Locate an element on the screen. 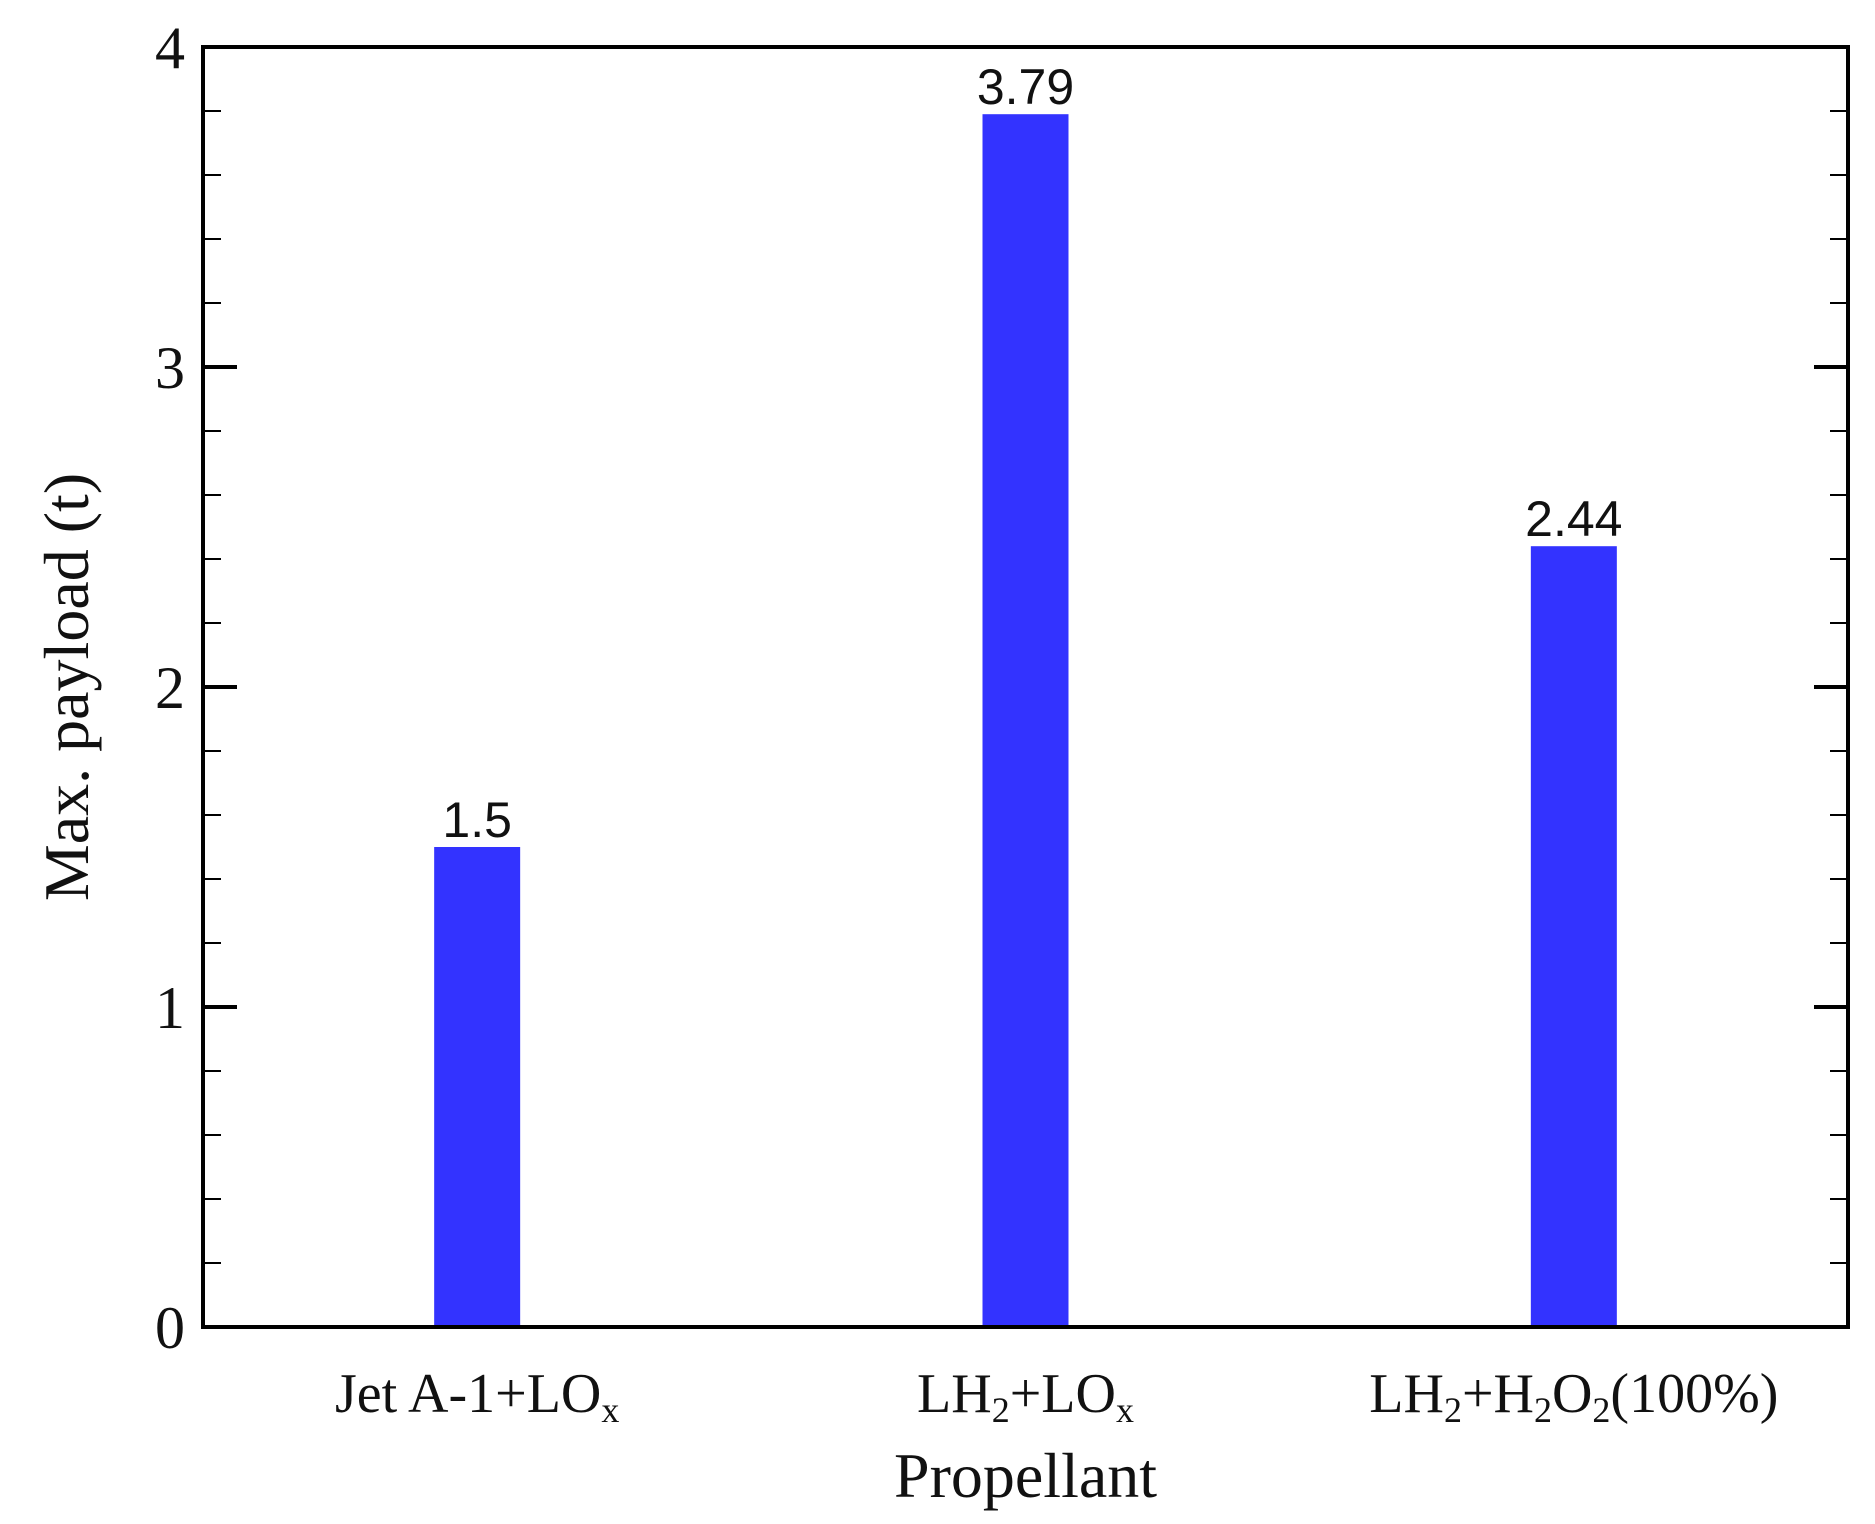 The height and width of the screenshot is (1524, 1875). y-tick-label-4: 4 is located at coordinates (170, 48).